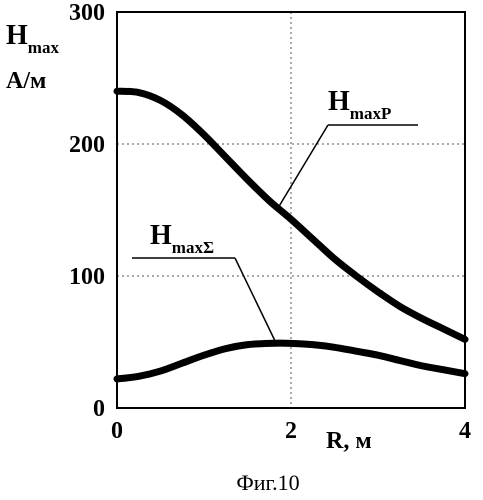 This screenshot has width=483, height=500. Describe the element at coordinates (182, 238) in the screenshot. I see `series-label-hmaxsigma: HmaxΣ` at that location.